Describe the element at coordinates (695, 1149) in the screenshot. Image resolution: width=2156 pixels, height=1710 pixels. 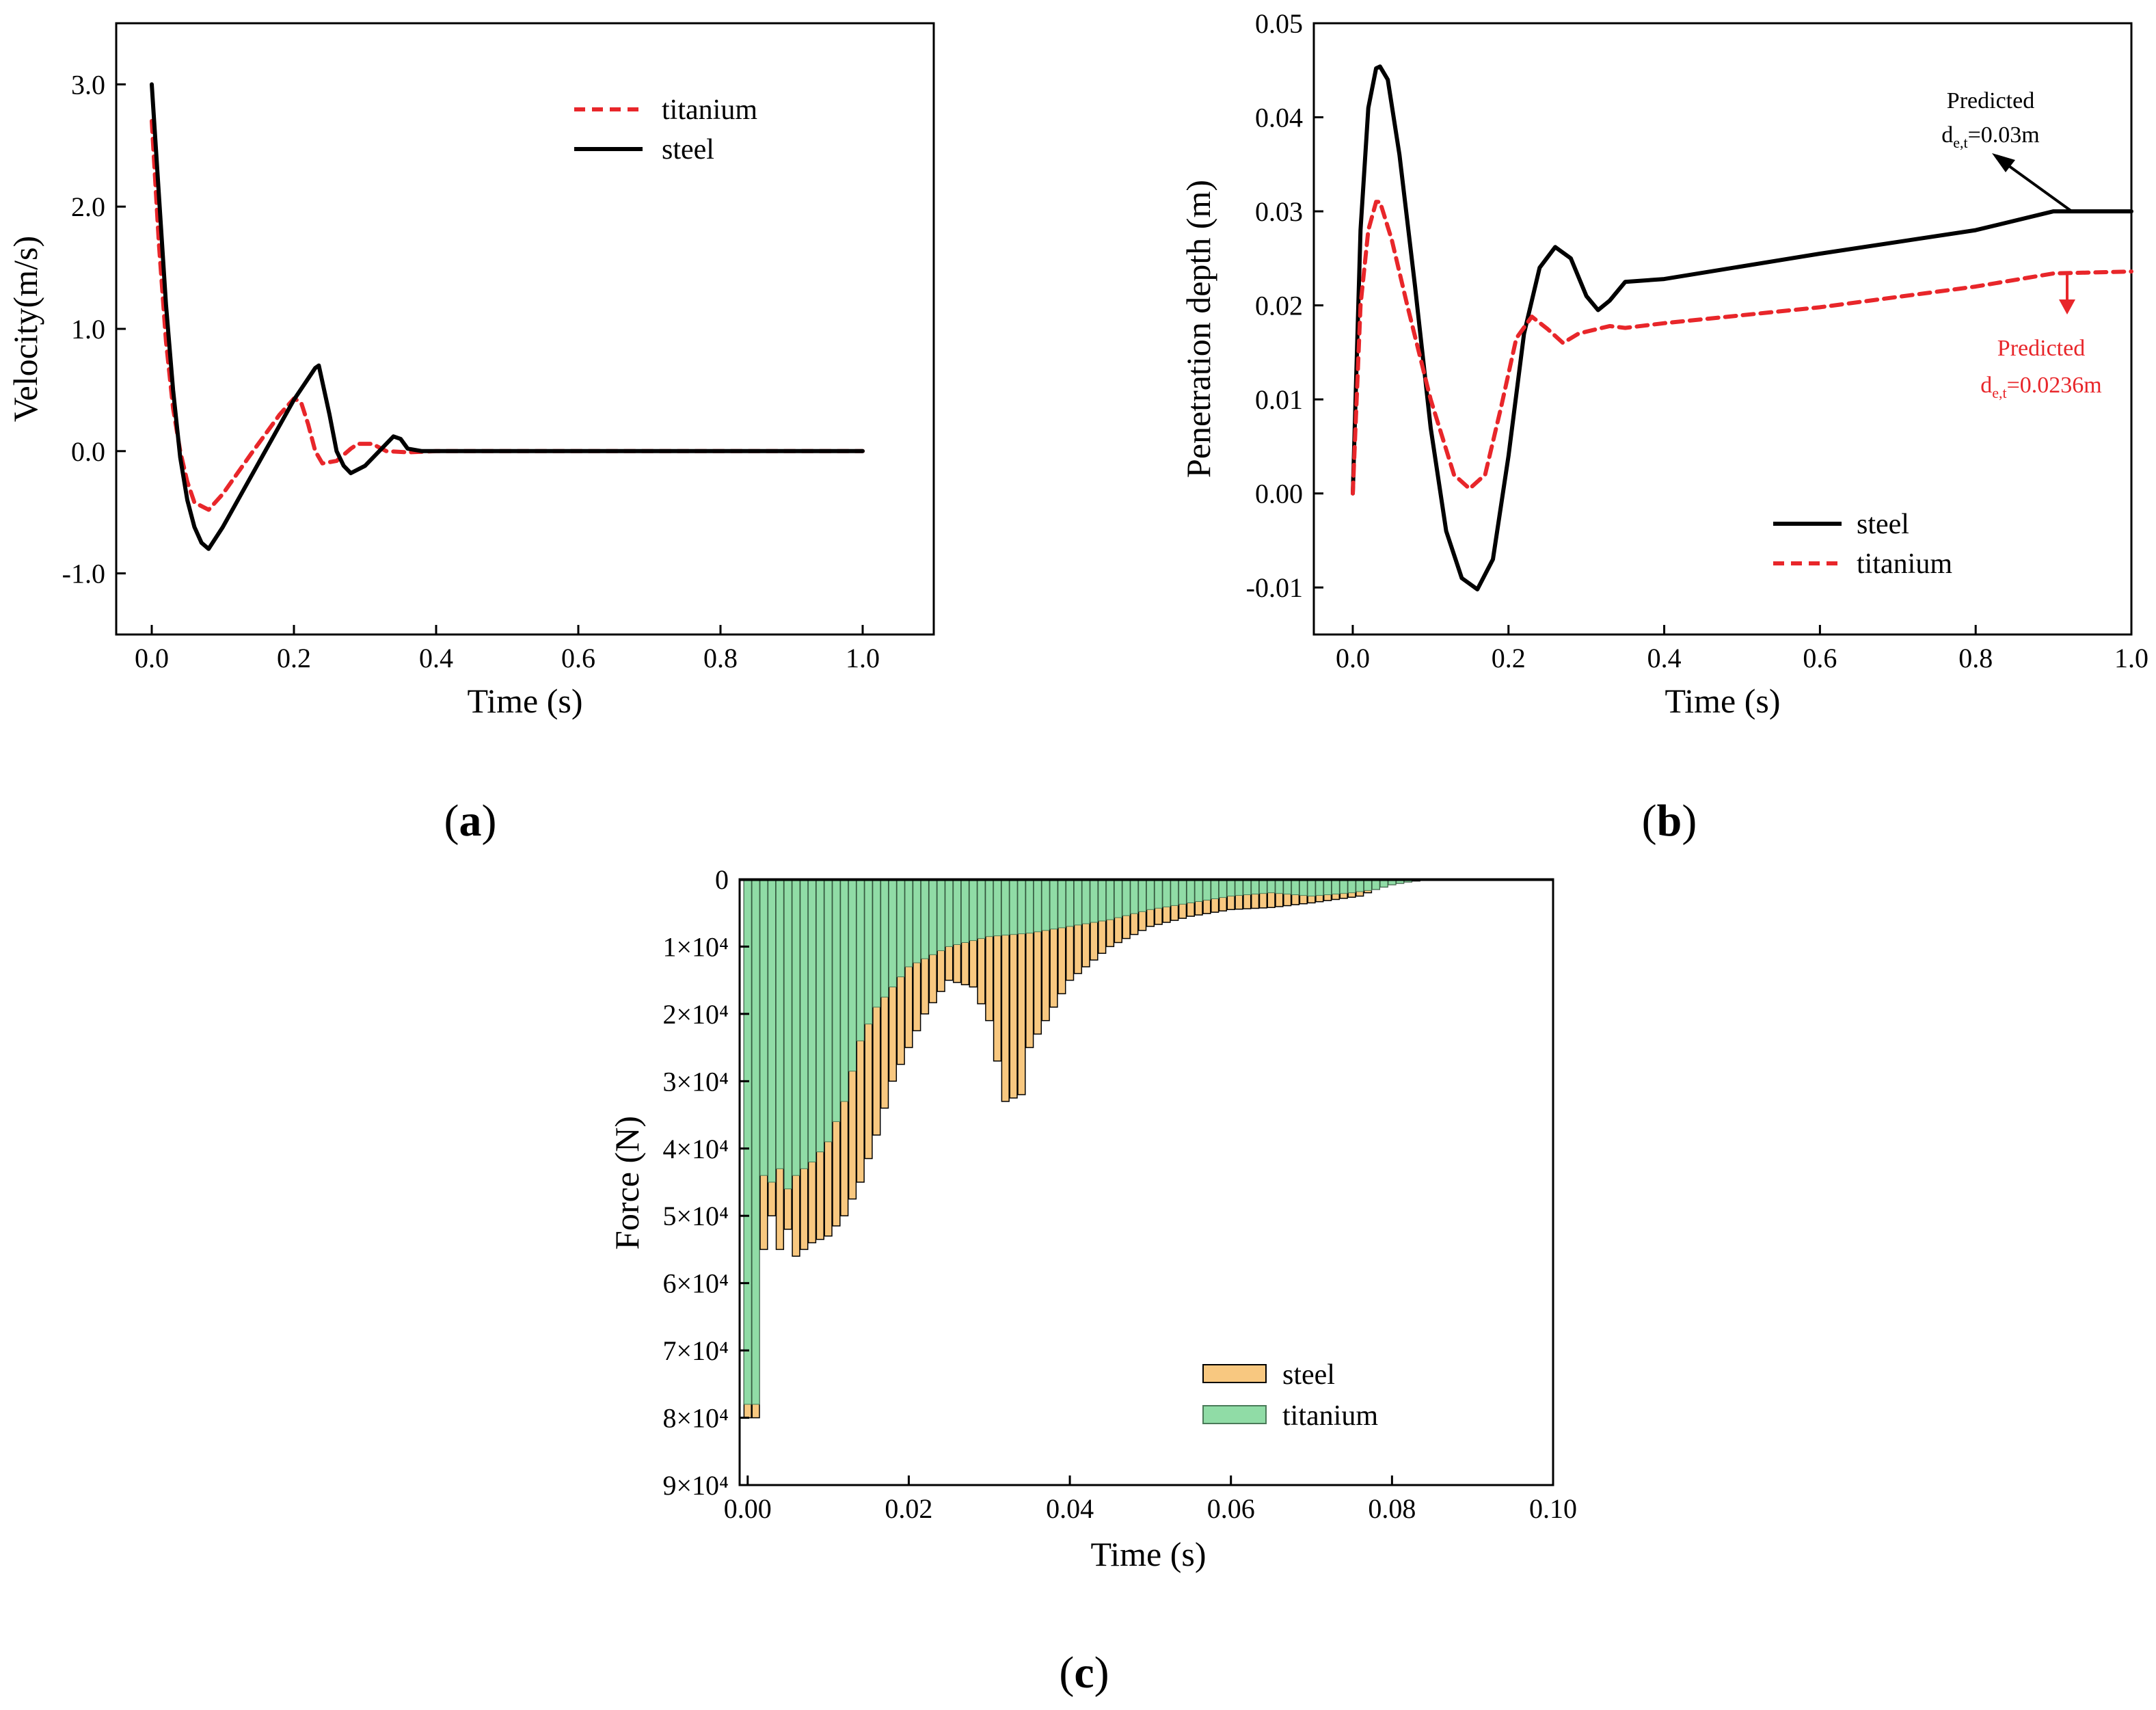
I see `panel-c-y-tick-label: 4×10⁴` at that location.